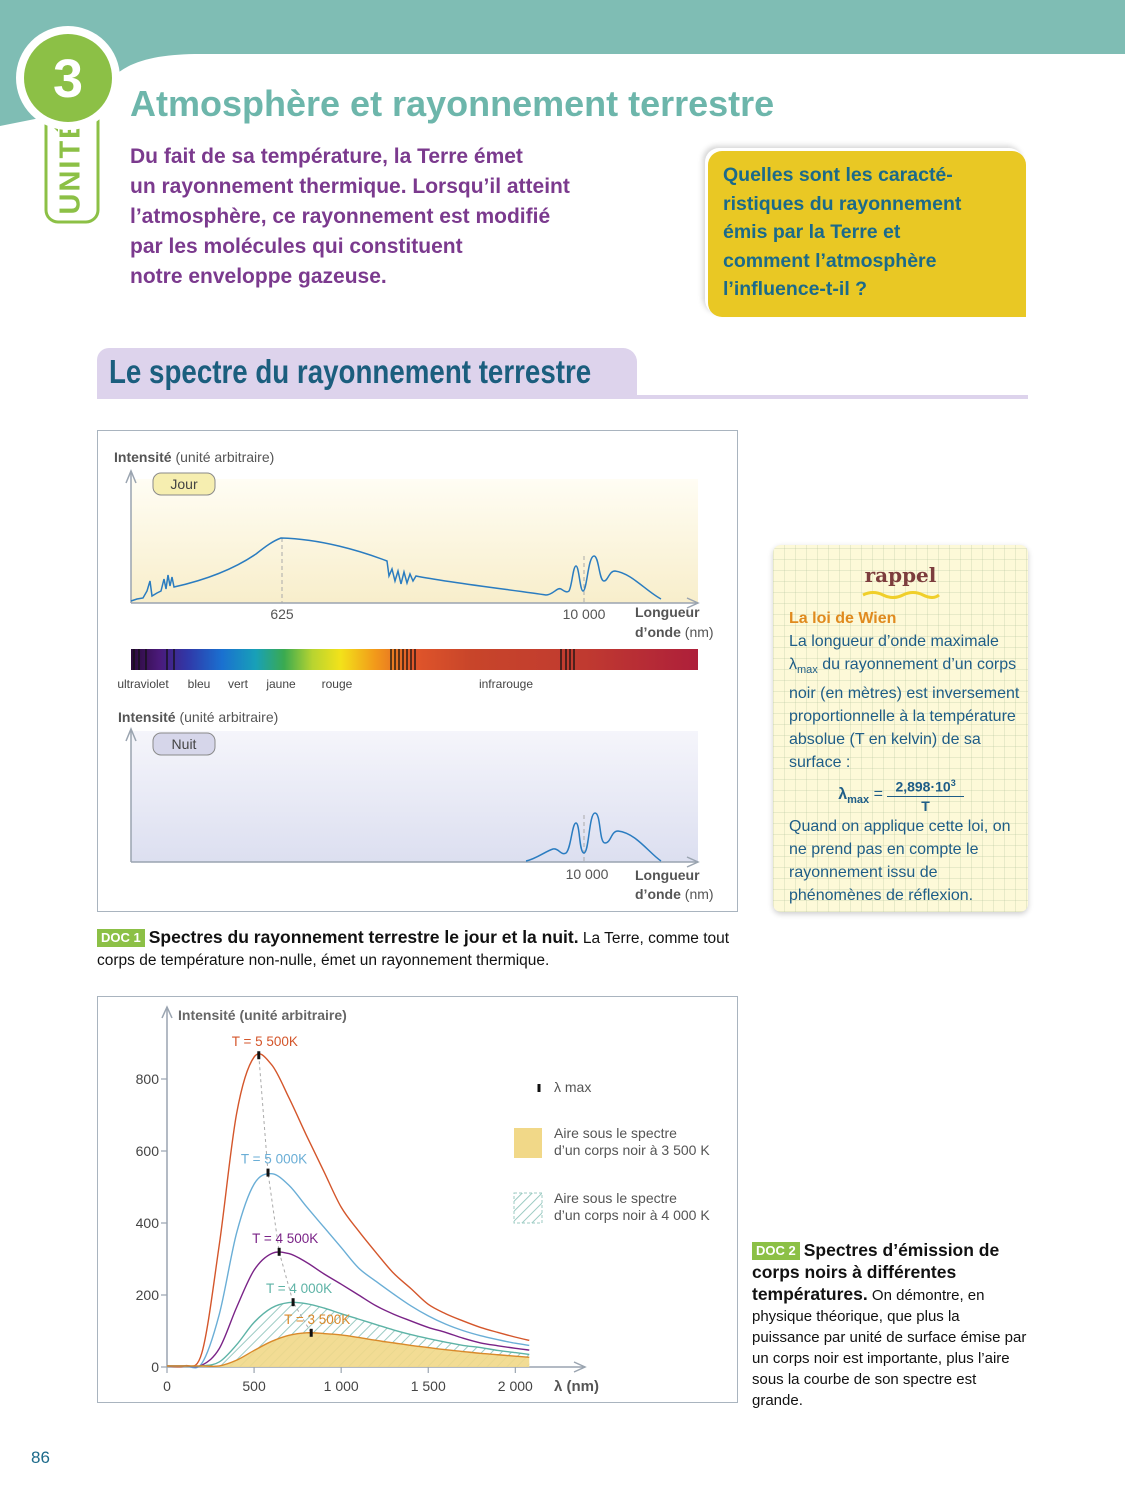 The width and height of the screenshot is (1125, 1500). Describe the element at coordinates (858, 799) in the screenshot. I see `formula-sub: max` at that location.